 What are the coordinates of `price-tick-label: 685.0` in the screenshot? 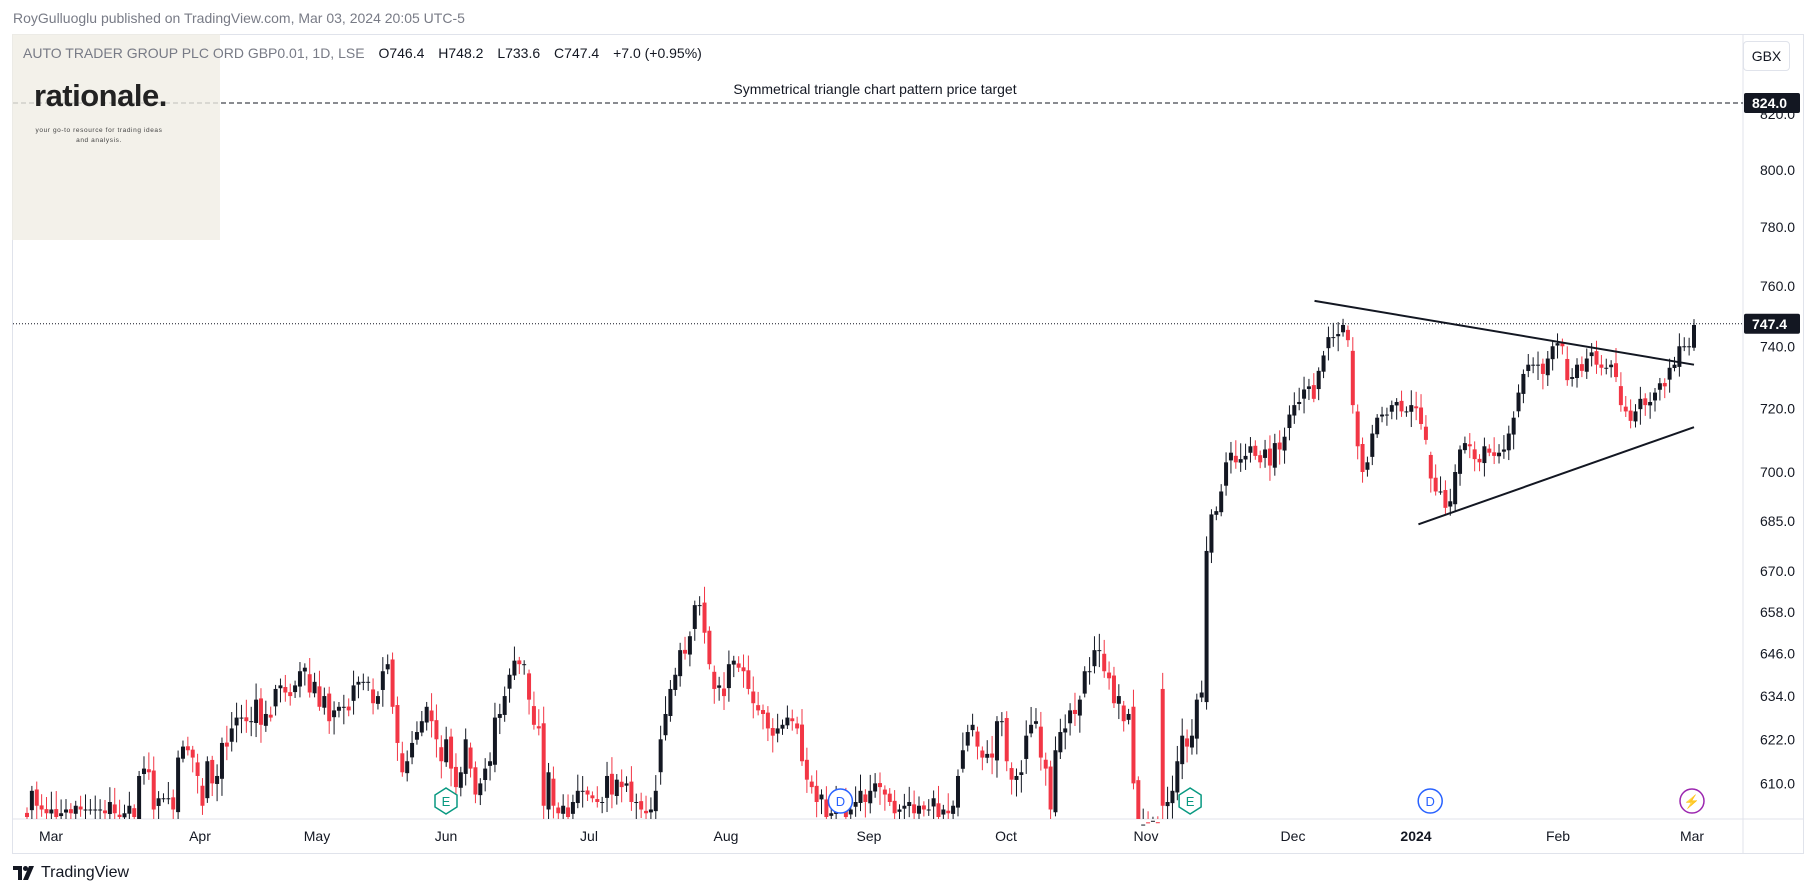 It's located at (1777, 521).